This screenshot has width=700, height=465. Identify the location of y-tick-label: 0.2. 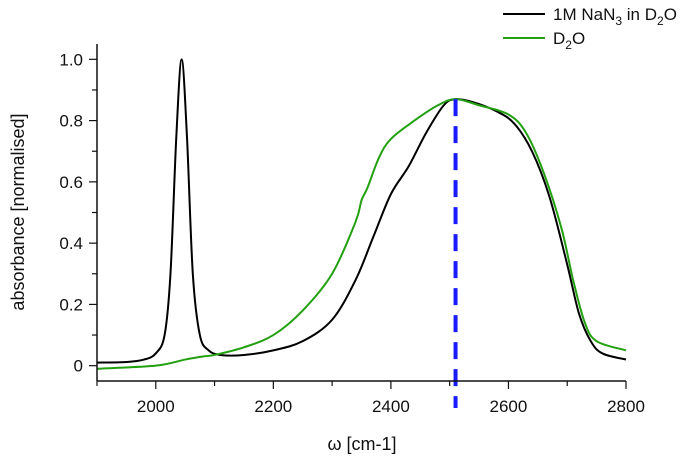
(71, 304).